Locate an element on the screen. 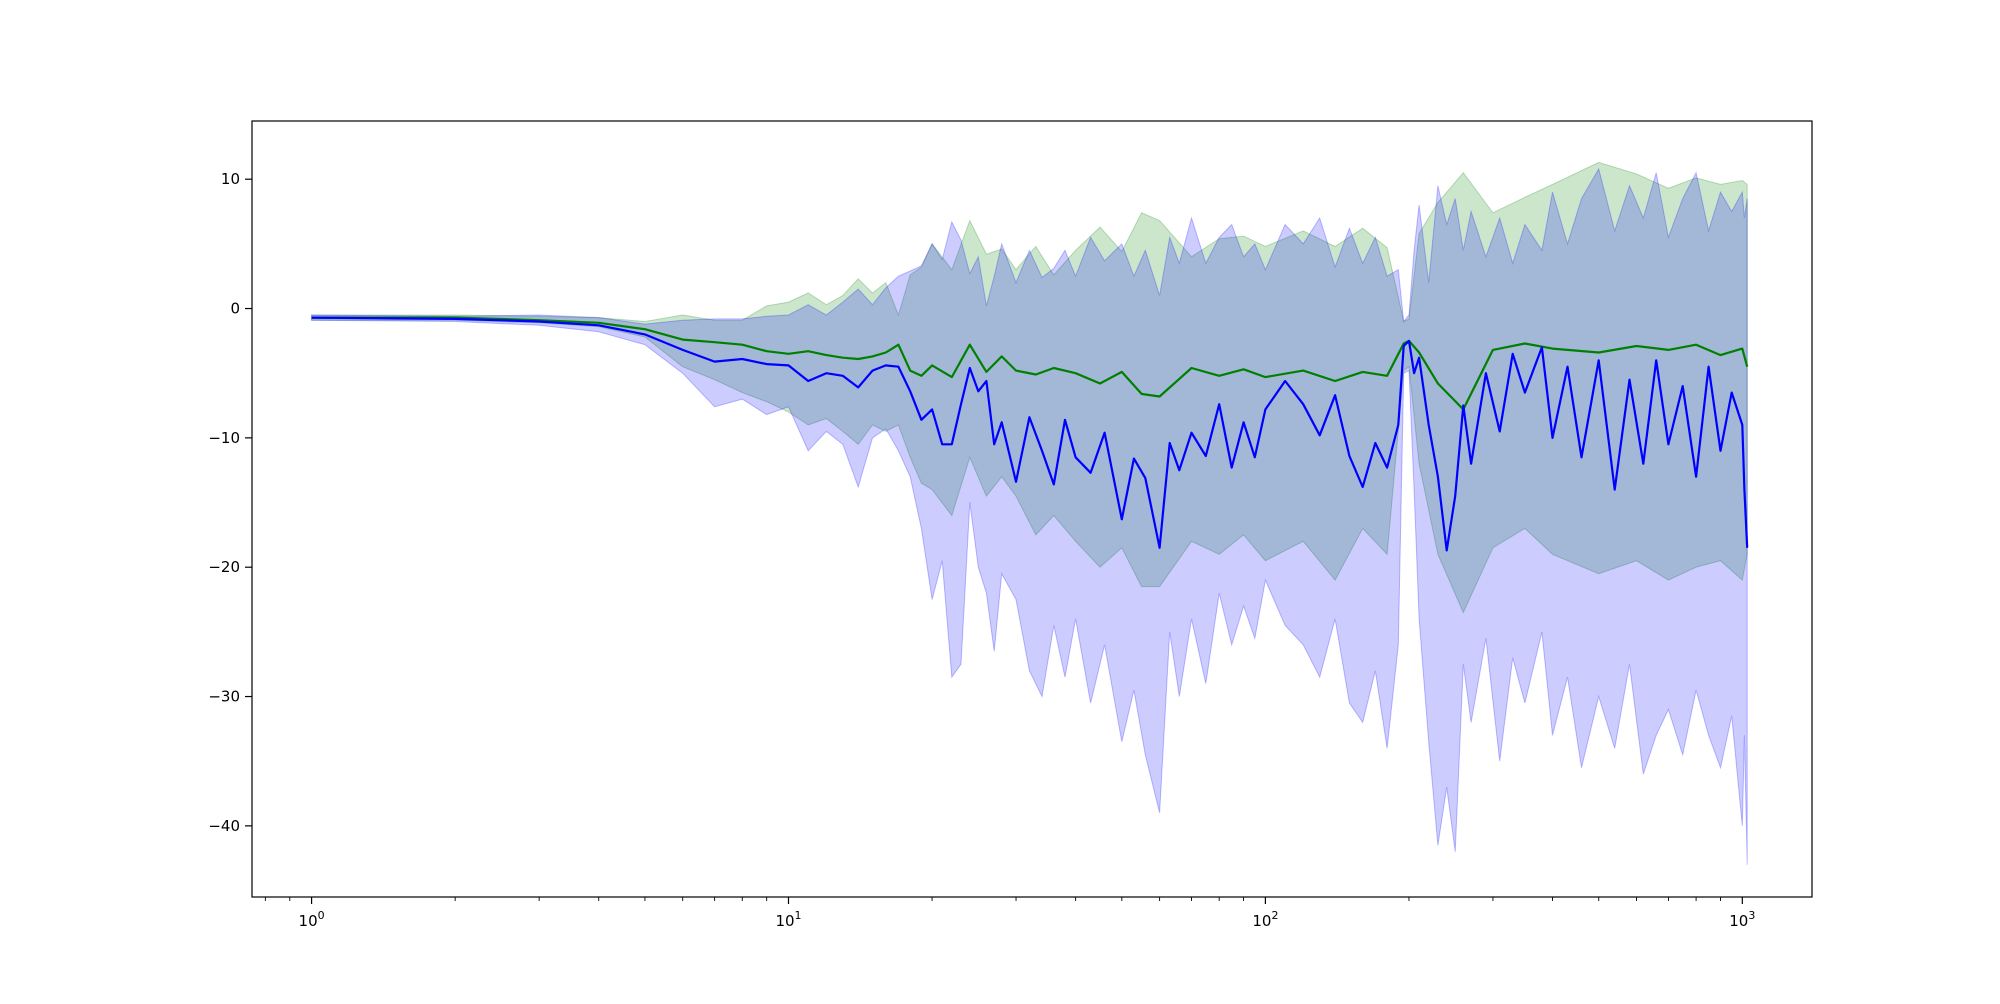 The image size is (2000, 1004). x-tick-label: 10¹ is located at coordinates (788, 919).